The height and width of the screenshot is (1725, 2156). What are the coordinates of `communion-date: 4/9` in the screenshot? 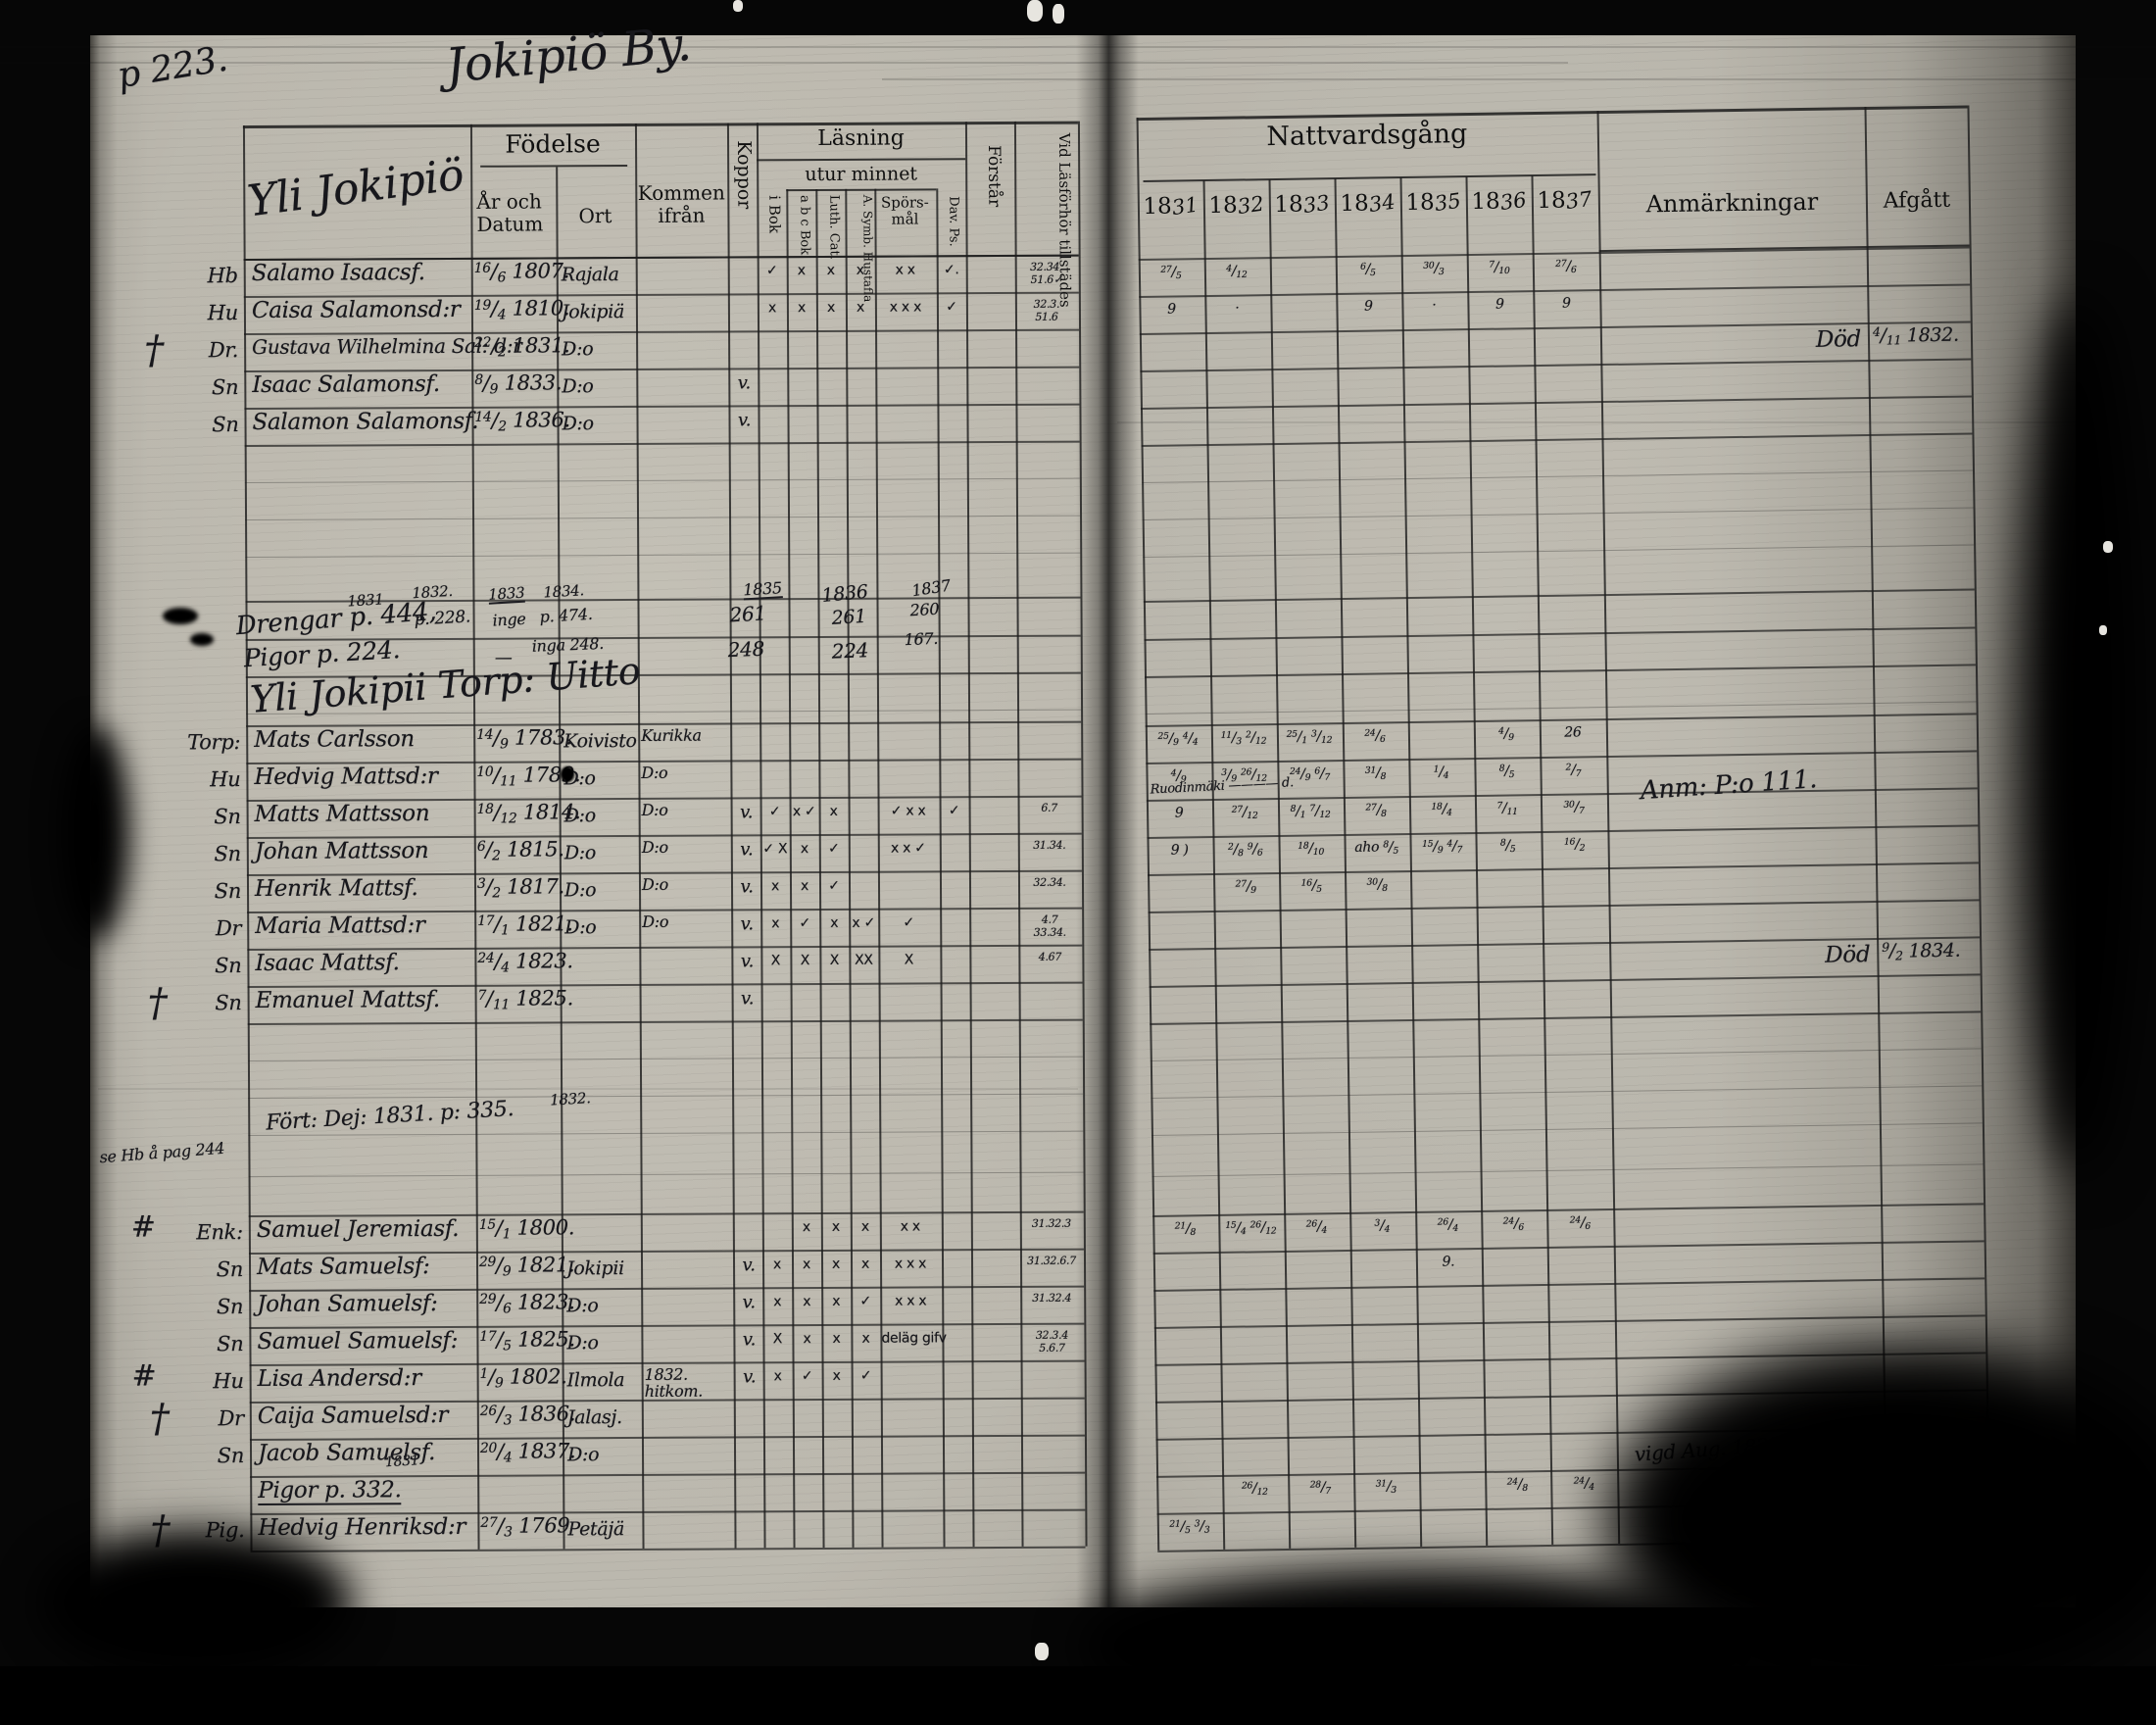 It's located at (1506, 734).